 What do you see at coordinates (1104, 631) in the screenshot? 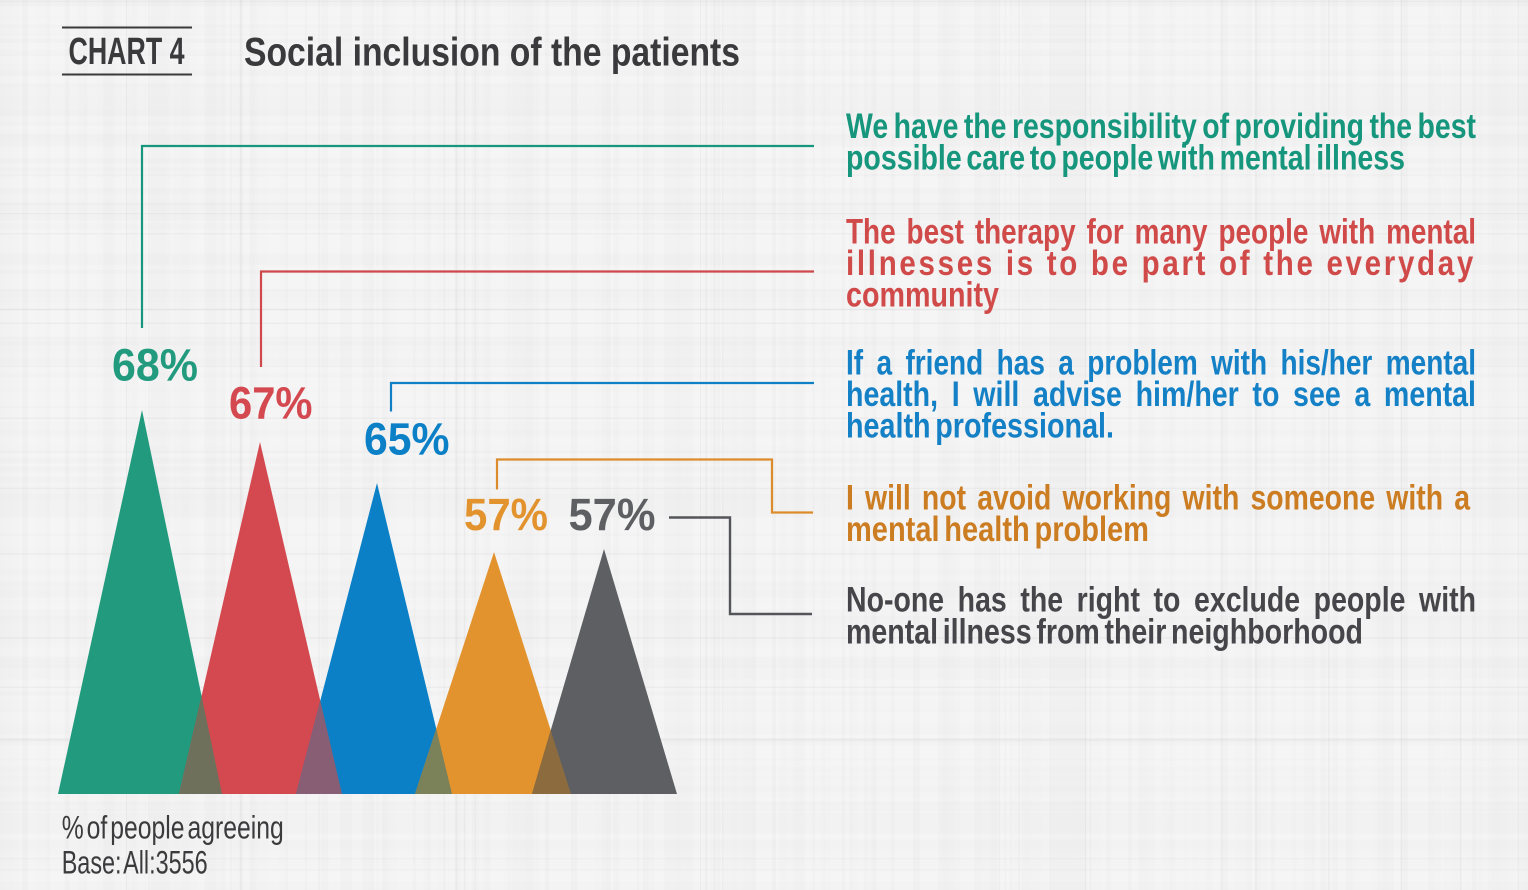
I see `svg-text:mental illness from their neig: mental illness from their neighborhood` at bounding box center [1104, 631].